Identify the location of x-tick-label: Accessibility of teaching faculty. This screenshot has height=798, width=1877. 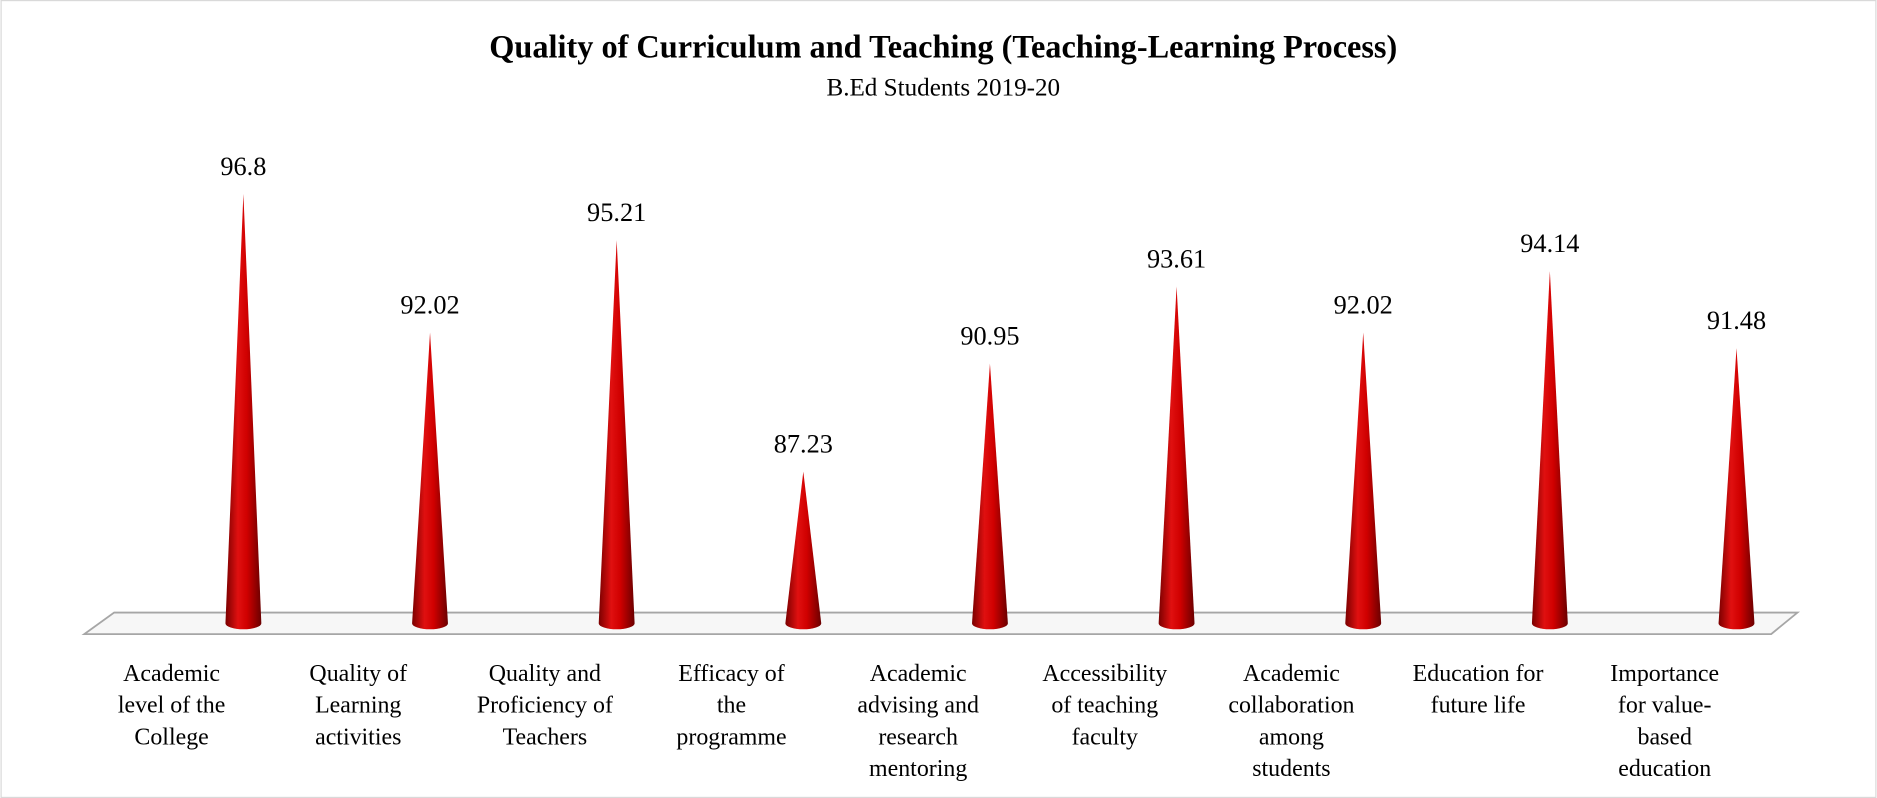
(1104, 705).